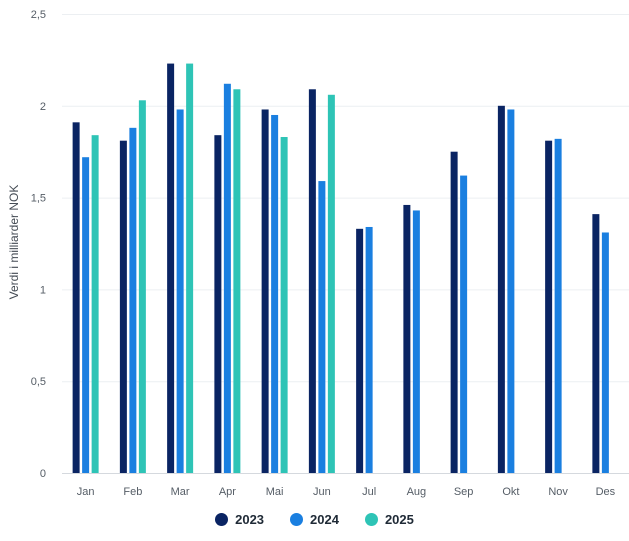 This screenshot has width=629, height=541. Describe the element at coordinates (76, 297) in the screenshot. I see `bar-2023-jan` at that location.